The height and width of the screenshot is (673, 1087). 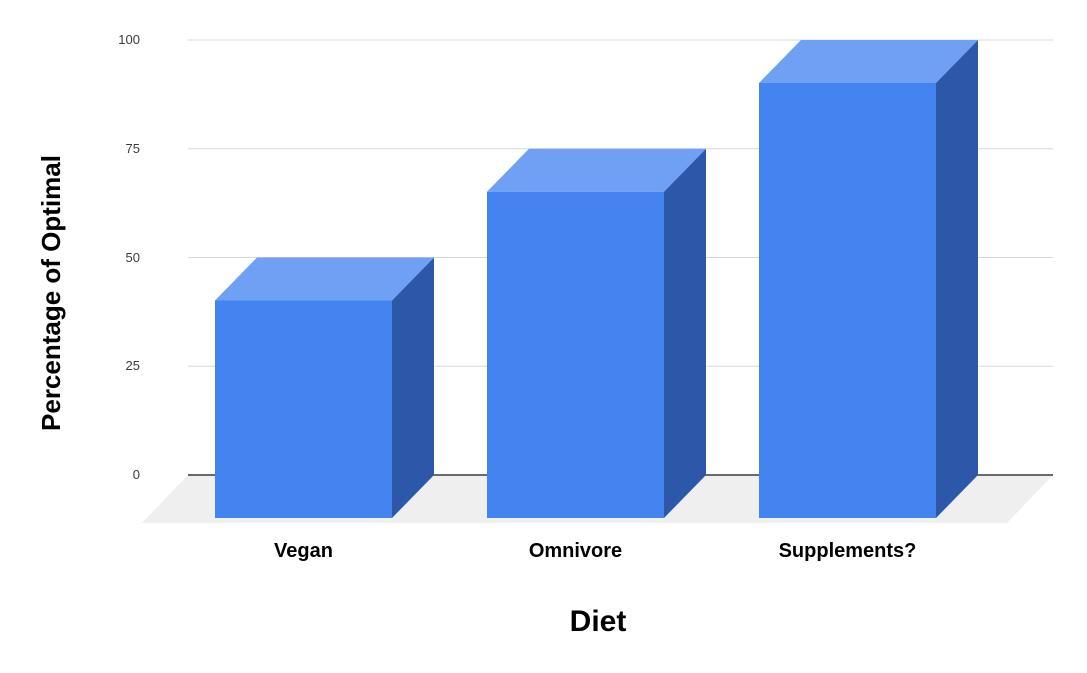 What do you see at coordinates (596, 170) in the screenshot?
I see `bar-top-omnivore` at bounding box center [596, 170].